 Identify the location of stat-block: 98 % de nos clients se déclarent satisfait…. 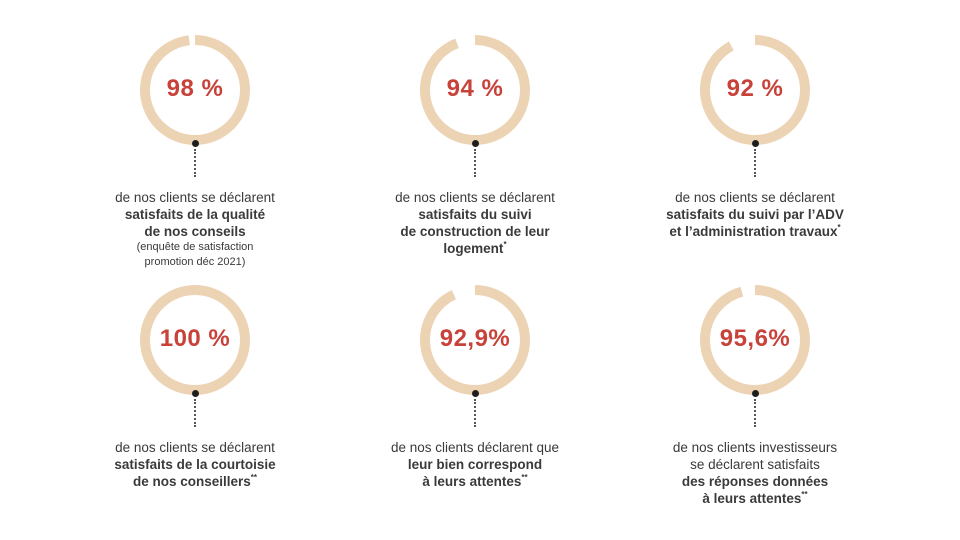
(195, 155).